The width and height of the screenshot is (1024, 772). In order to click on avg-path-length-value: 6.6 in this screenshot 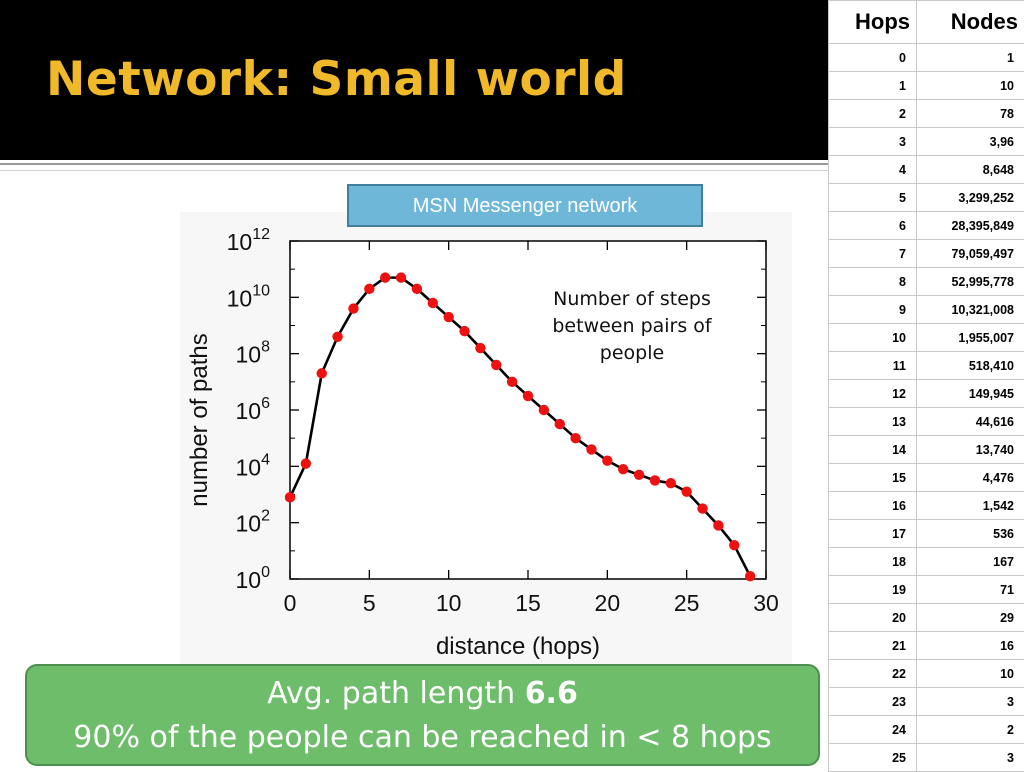, I will do `click(551, 693)`.